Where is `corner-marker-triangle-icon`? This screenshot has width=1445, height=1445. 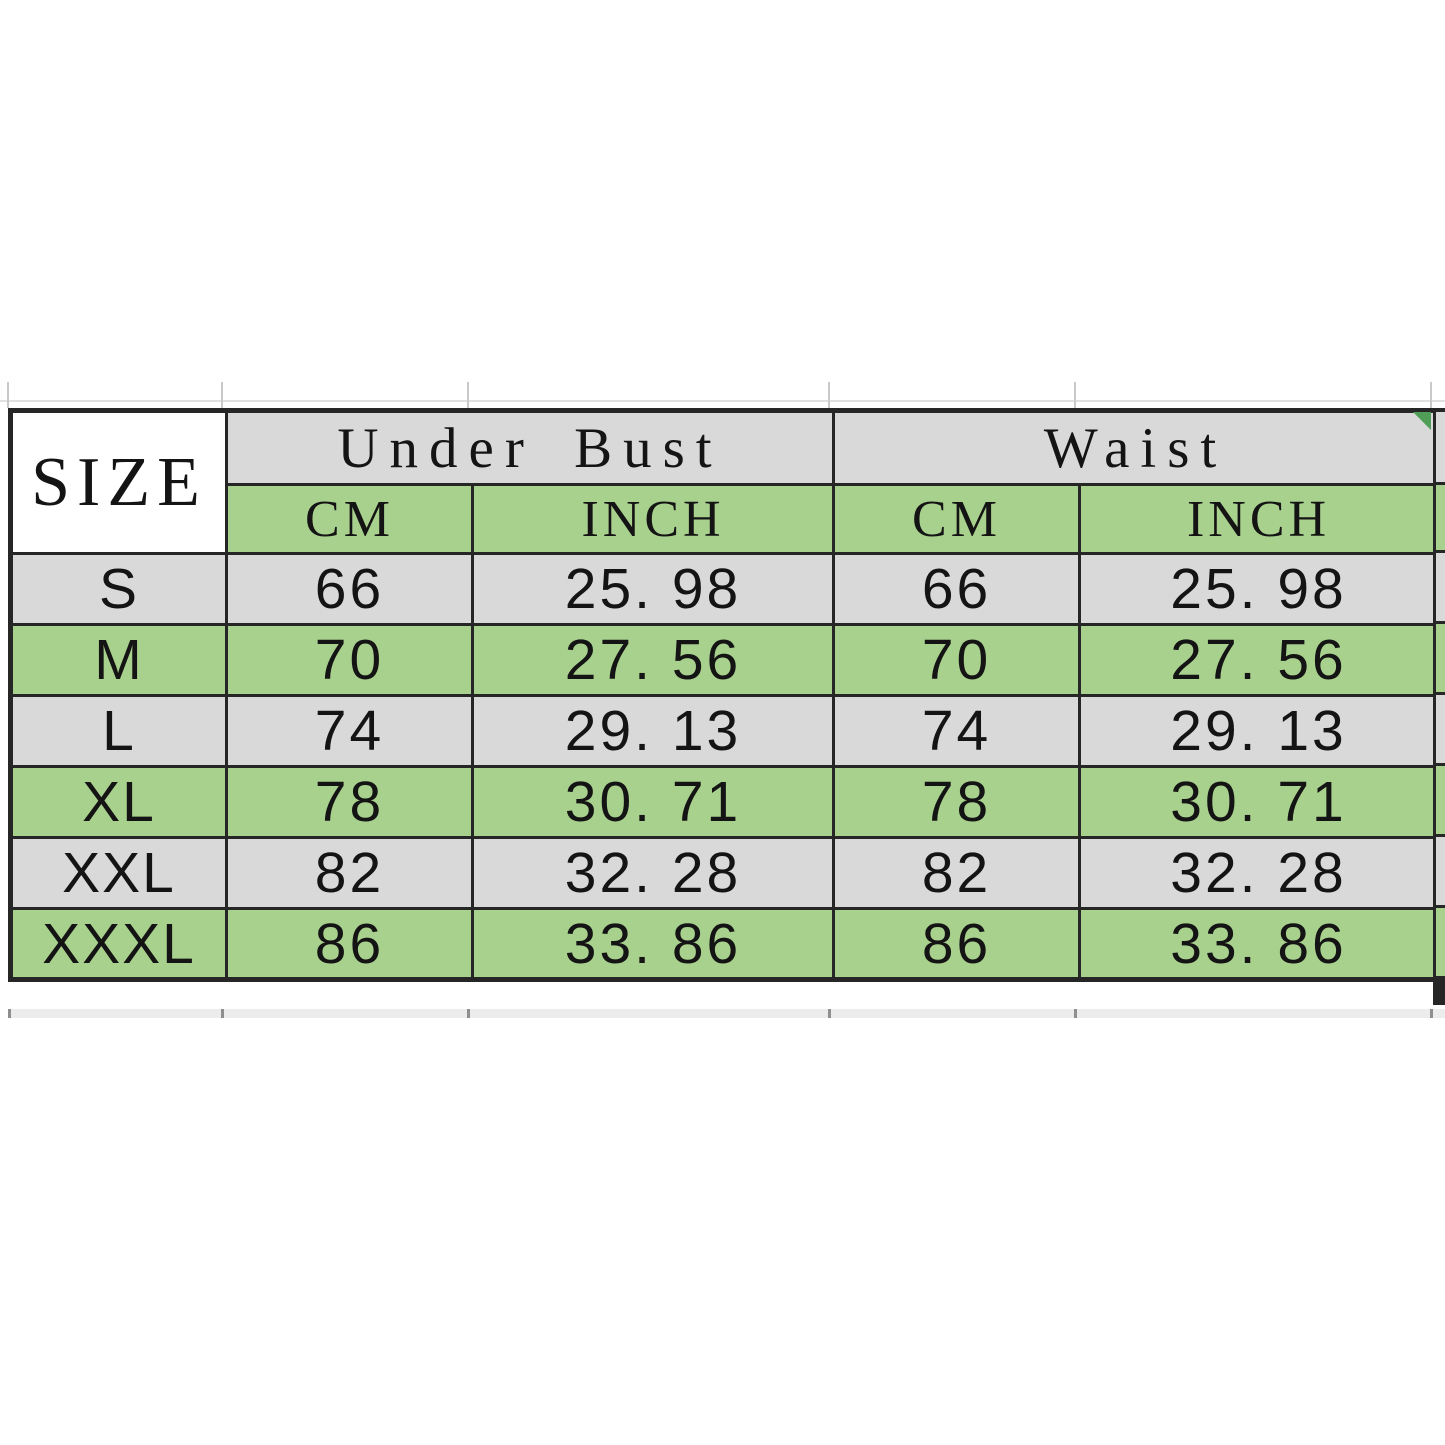 corner-marker-triangle-icon is located at coordinates (1422, 421).